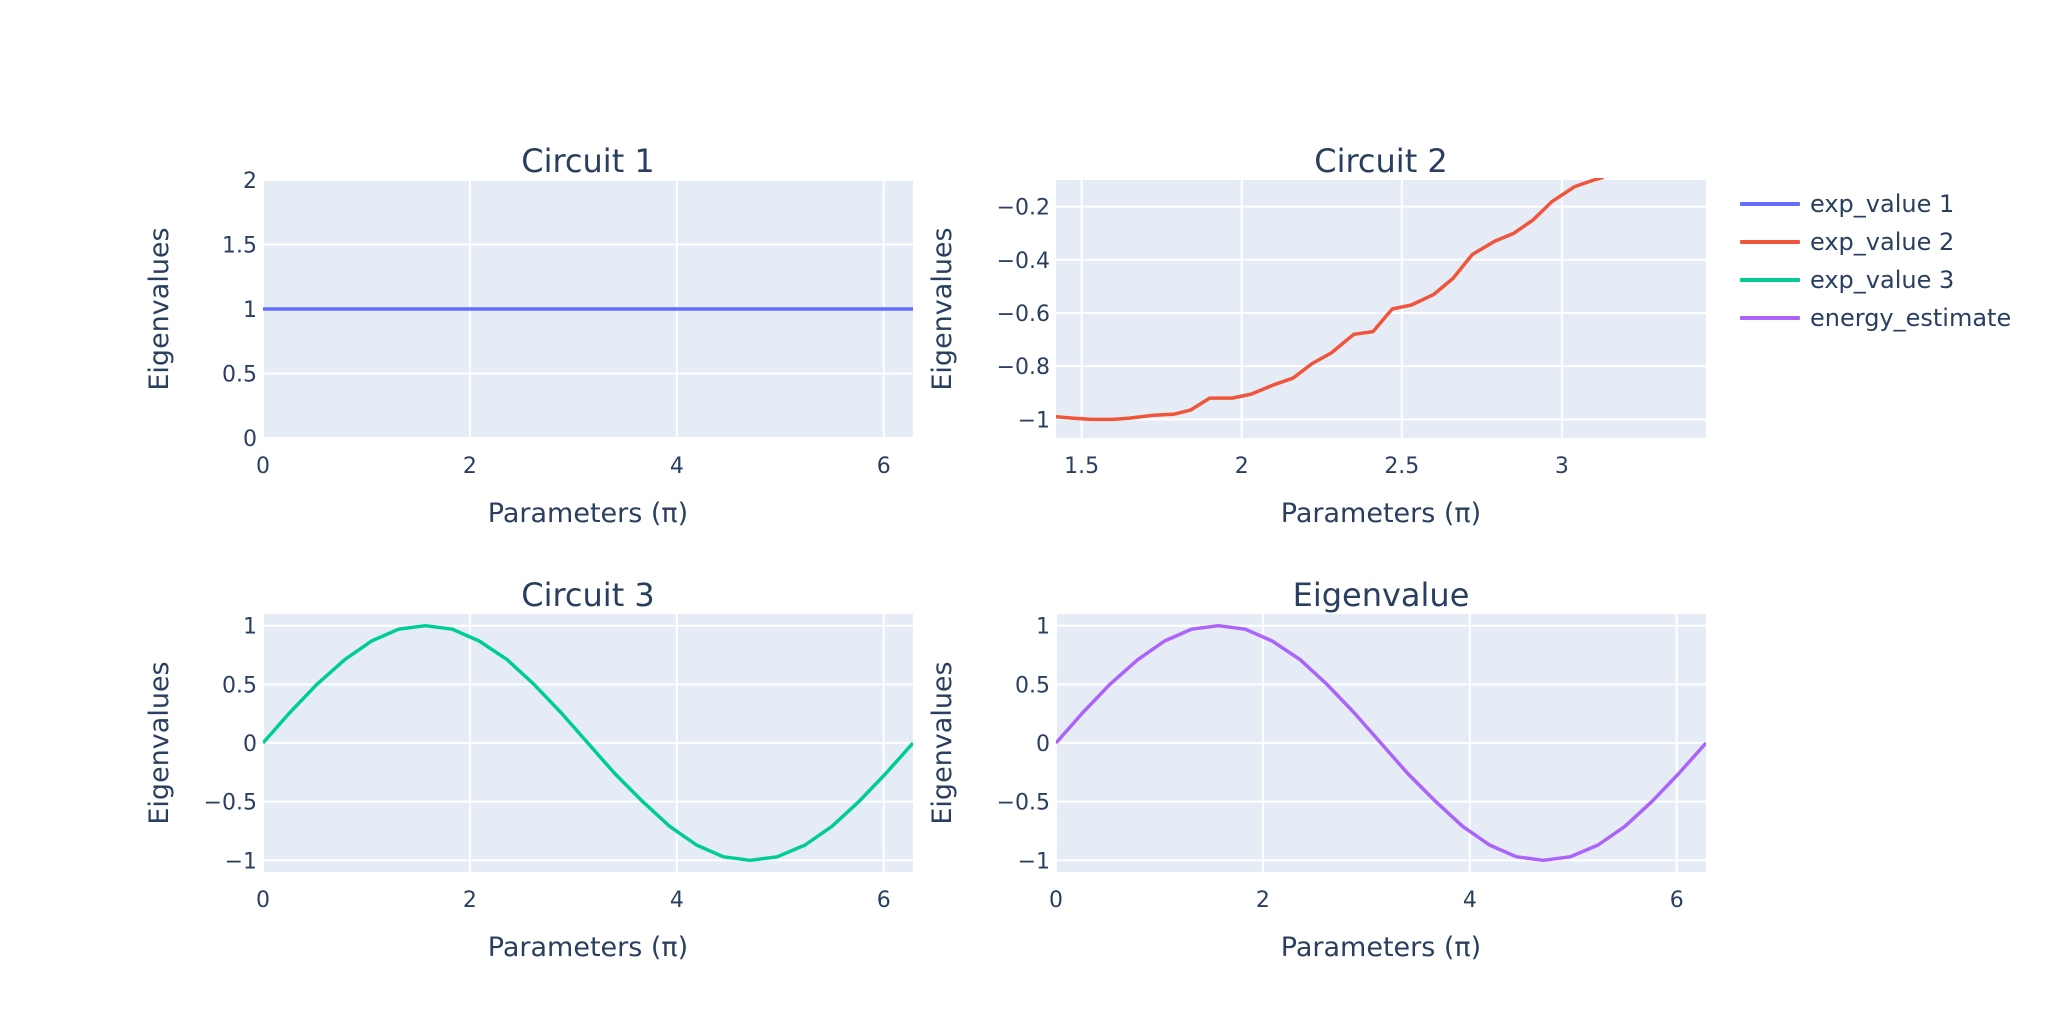 The width and height of the screenshot is (2062, 1022). What do you see at coordinates (1882, 242) in the screenshot?
I see `legend-label-exp-value-2: exp_value 2` at bounding box center [1882, 242].